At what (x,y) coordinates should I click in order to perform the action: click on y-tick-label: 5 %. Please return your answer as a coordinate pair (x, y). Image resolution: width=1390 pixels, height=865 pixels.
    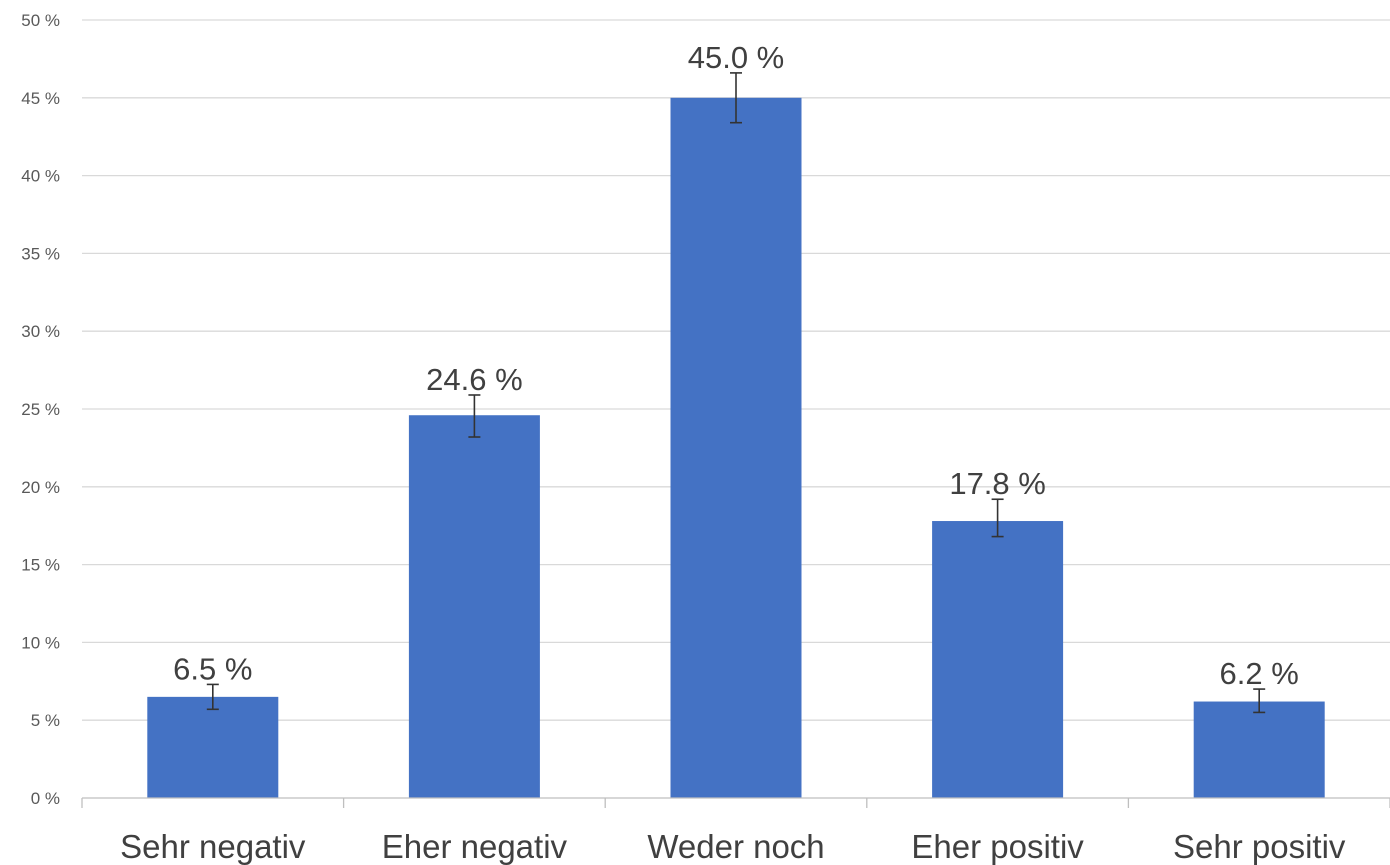
    Looking at the image, I should click on (45, 720).